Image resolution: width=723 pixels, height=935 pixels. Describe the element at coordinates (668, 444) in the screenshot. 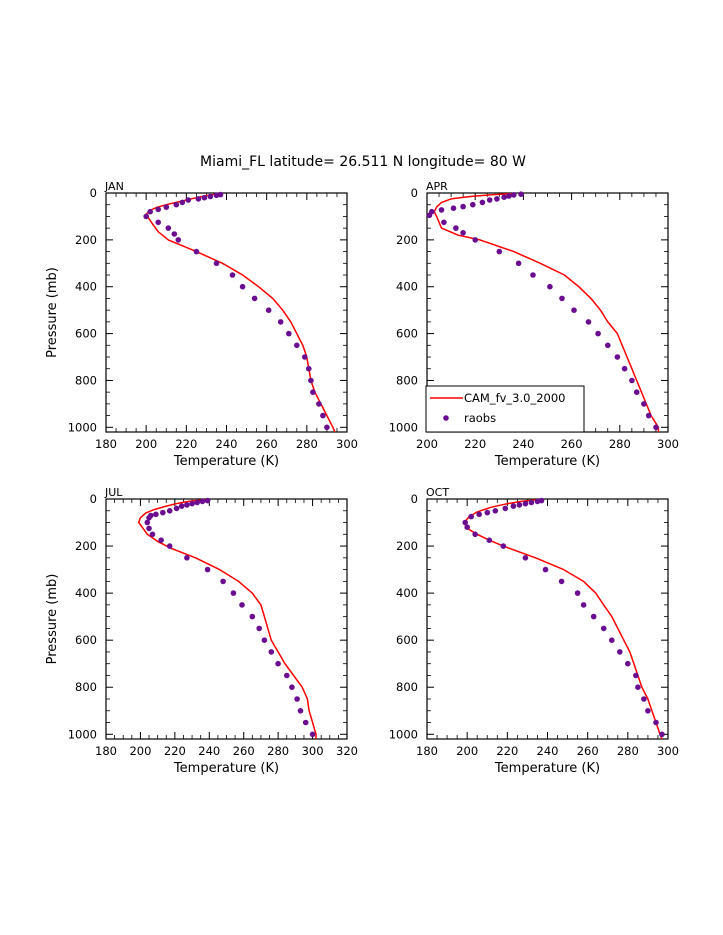

I see `x-tick-label-apr: 300` at that location.